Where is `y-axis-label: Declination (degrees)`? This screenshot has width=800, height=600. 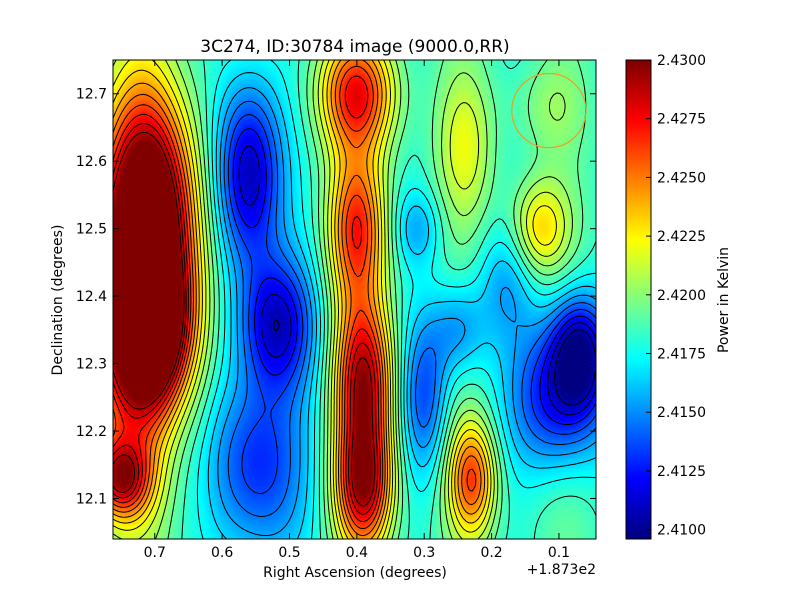 y-axis-label: Declination (degrees) is located at coordinates (58, 300).